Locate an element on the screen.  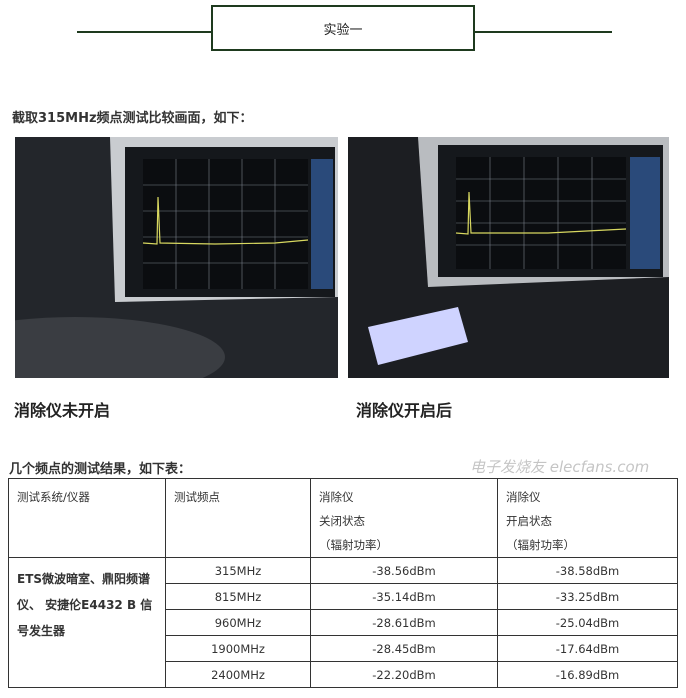
freq-cell: 2400MHz is located at coordinates (238, 674).